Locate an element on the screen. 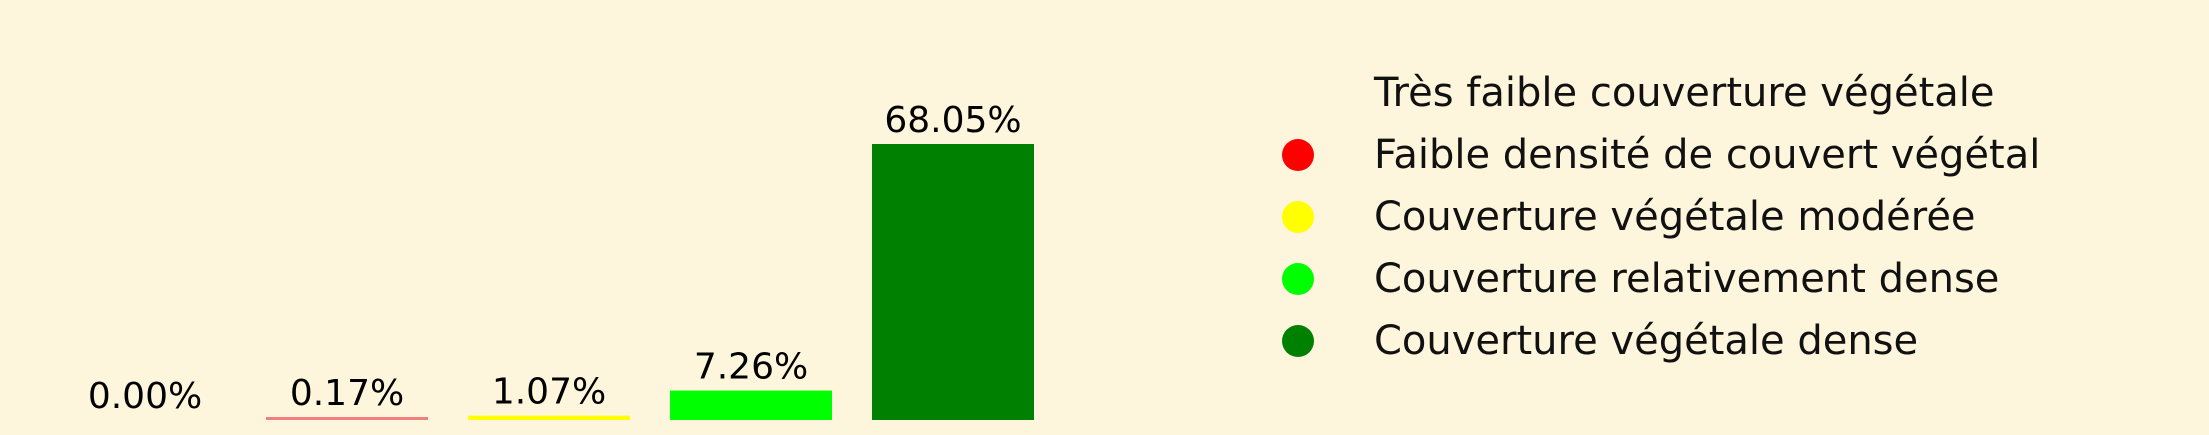 The image size is (2209, 435). legend-item-5: Couverture végétale dense is located at coordinates (1655, 341).